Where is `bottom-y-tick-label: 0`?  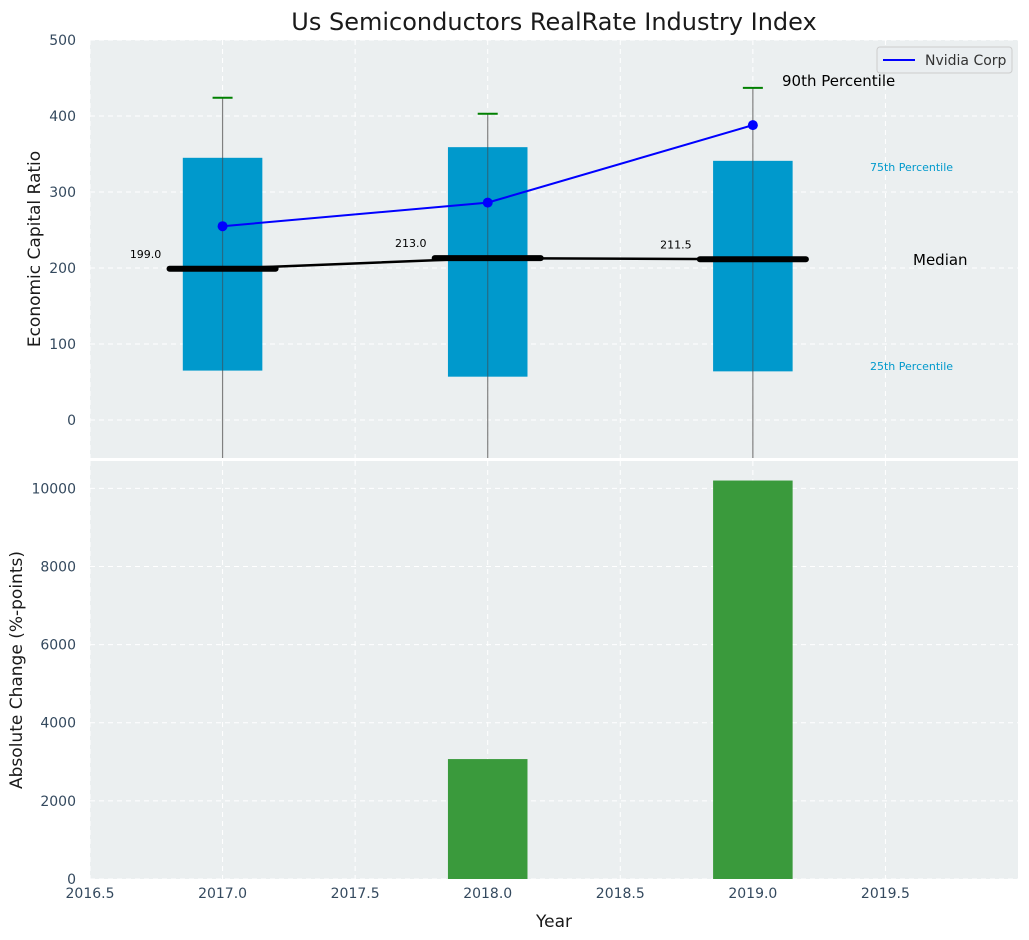
bottom-y-tick-label: 0 is located at coordinates (71, 880).